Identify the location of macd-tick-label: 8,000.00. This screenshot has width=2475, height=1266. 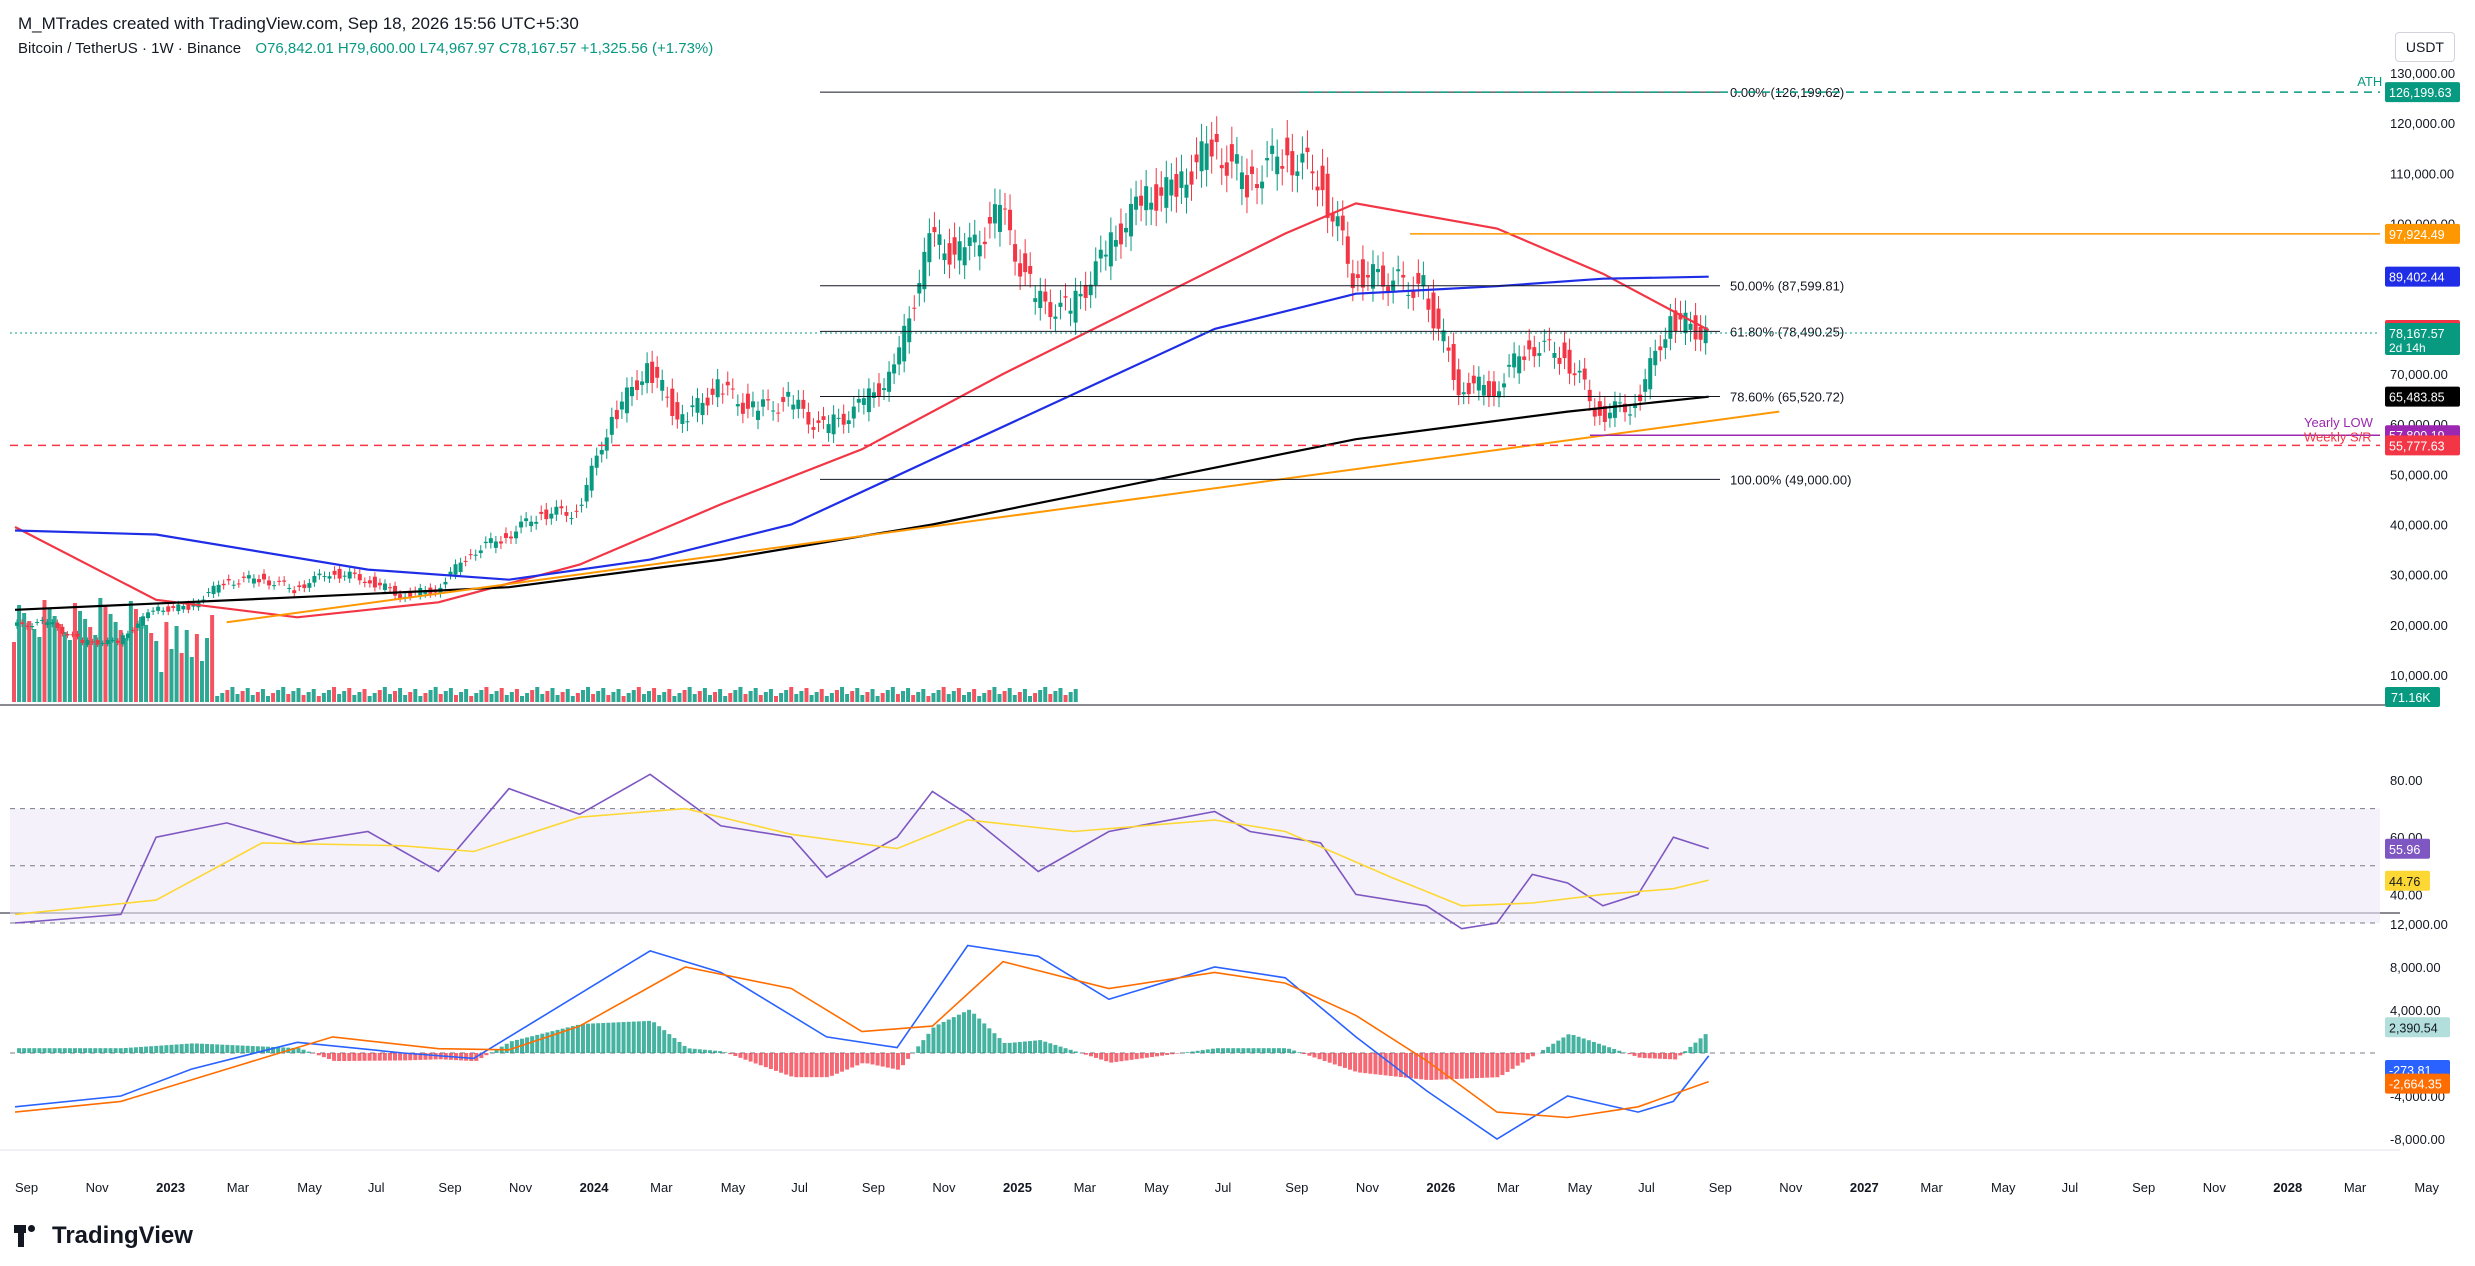
(2415, 967).